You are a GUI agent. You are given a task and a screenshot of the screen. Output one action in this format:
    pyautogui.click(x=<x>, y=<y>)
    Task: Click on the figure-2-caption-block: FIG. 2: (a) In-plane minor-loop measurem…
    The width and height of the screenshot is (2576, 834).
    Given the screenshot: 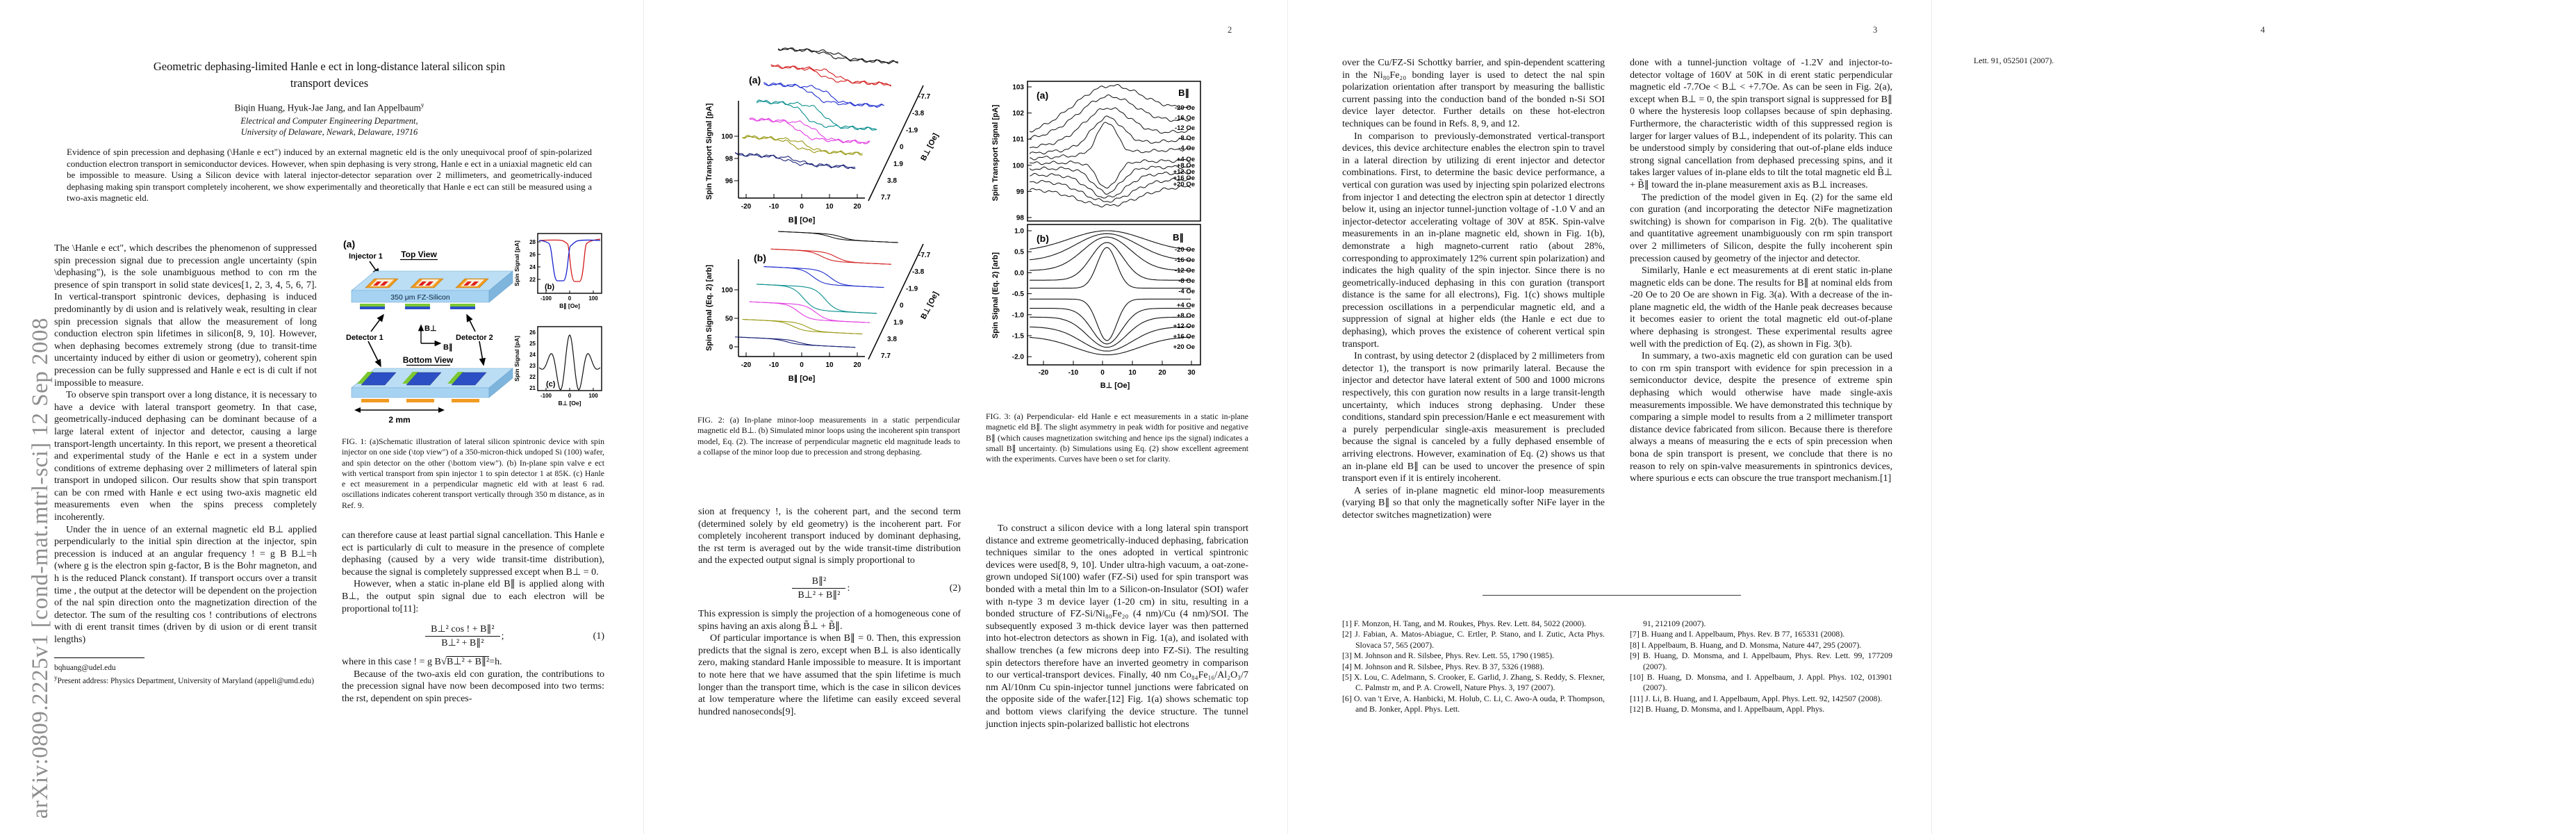 What is the action you would take?
    pyautogui.click(x=829, y=436)
    